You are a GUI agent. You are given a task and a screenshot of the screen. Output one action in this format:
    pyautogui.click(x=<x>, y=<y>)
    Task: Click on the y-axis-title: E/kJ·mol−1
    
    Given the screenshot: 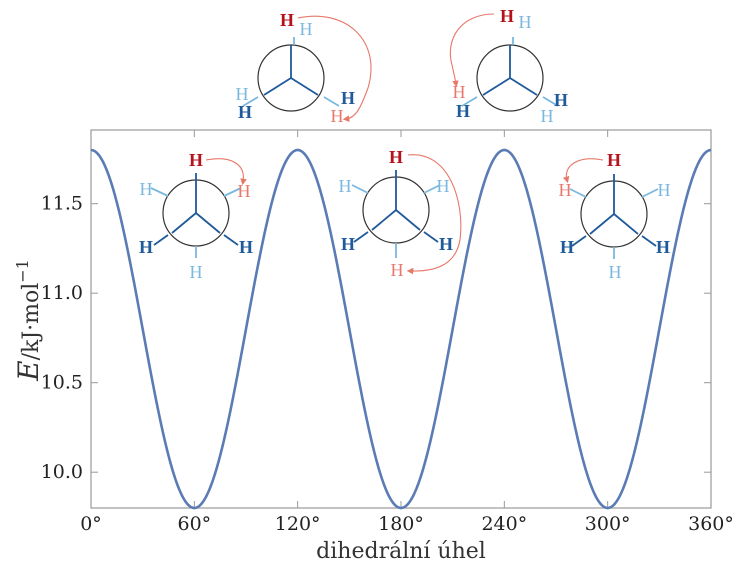 What is the action you would take?
    pyautogui.click(x=28, y=320)
    